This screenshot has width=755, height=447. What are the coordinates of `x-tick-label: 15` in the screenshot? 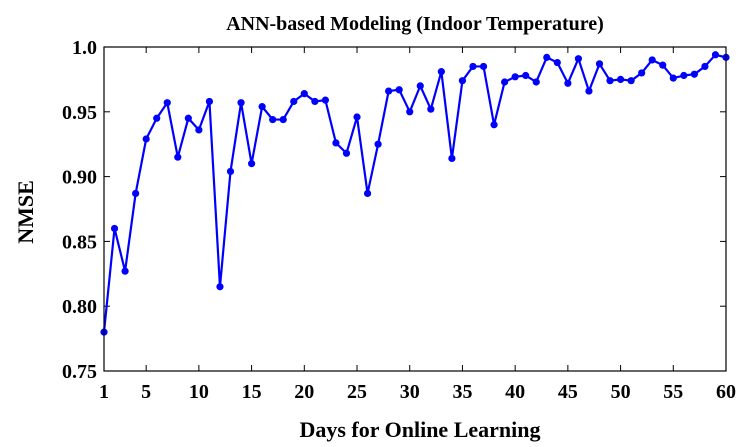 It's located at (252, 392).